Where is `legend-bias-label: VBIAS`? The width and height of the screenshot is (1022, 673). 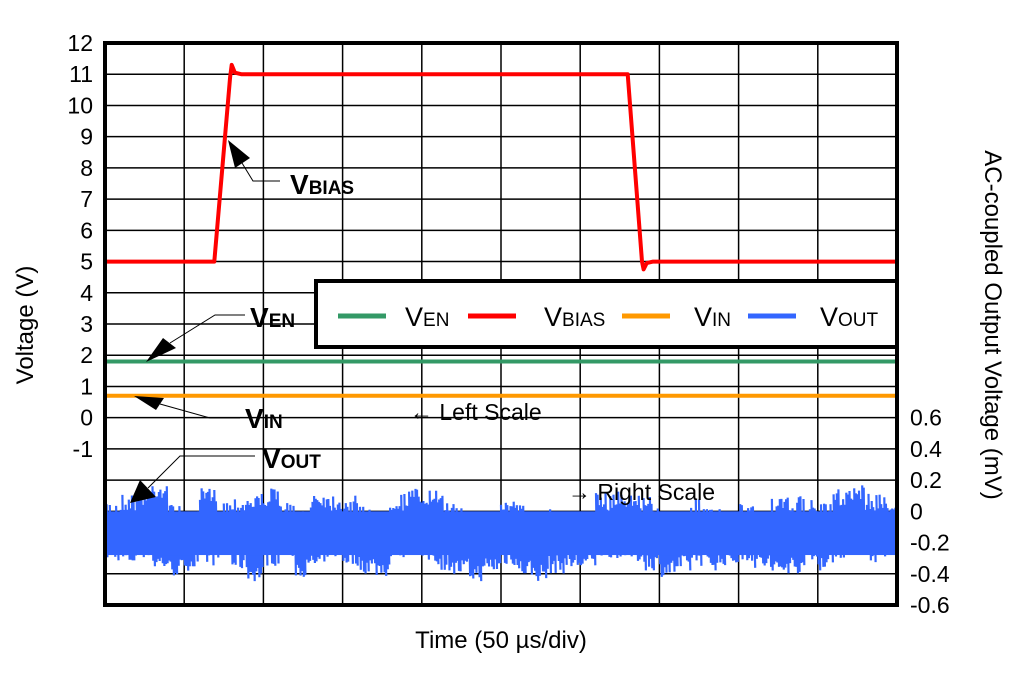
legend-bias-label: VBIAS is located at coordinates (574, 317).